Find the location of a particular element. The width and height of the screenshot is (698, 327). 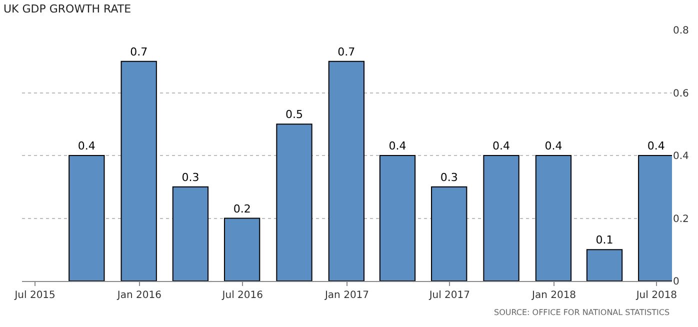

source-note: SOURCE: OFFICE FOR NATIONAL STATISTICS is located at coordinates (582, 312).